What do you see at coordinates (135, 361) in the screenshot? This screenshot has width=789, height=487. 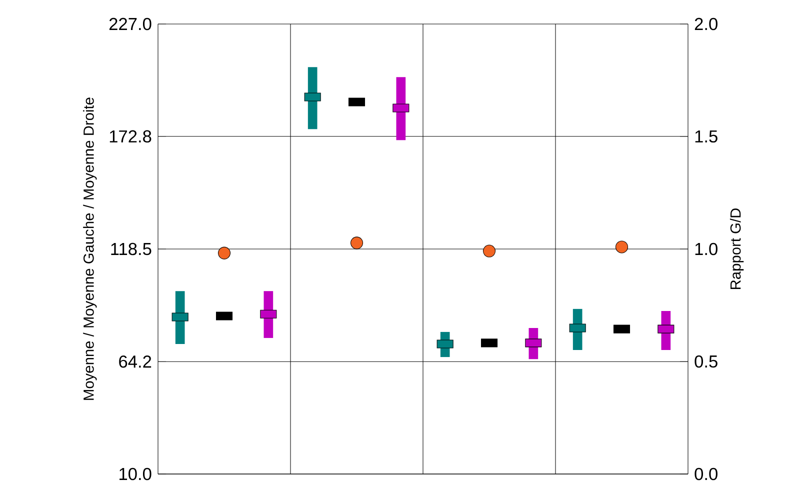 I see `y-tick-label: 64.2` at bounding box center [135, 361].